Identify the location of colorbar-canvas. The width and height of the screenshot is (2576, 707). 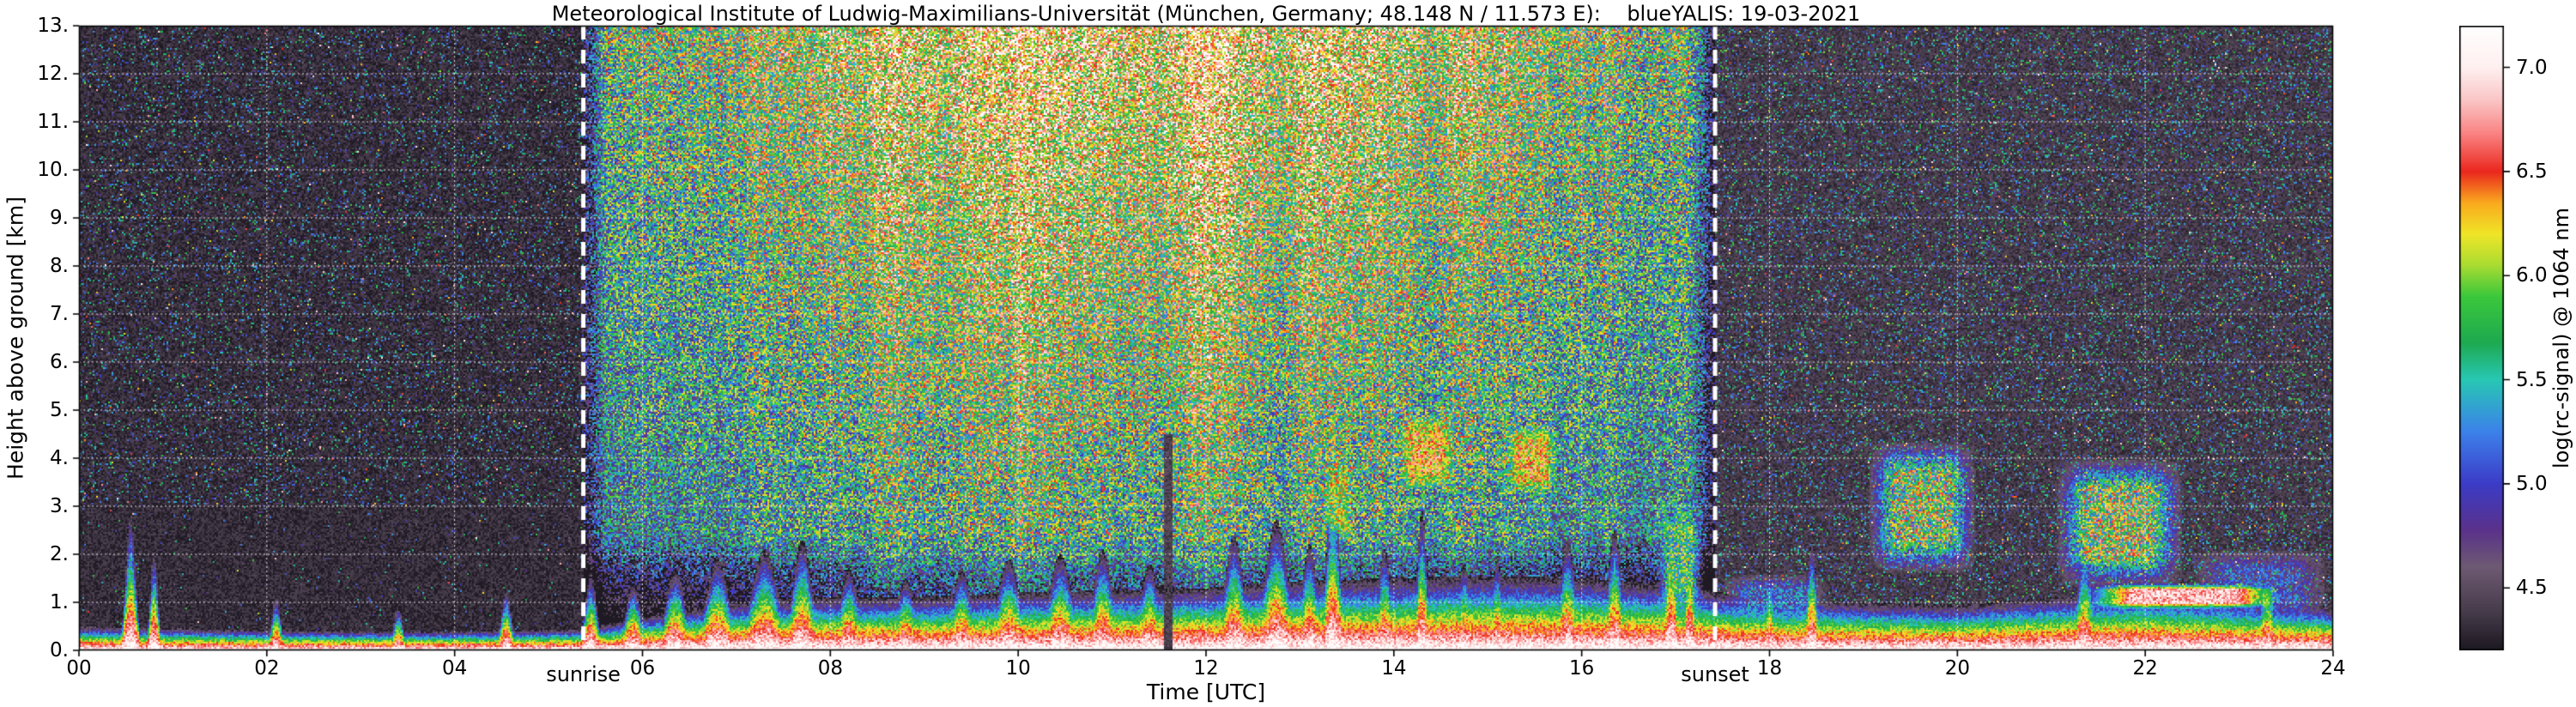
(2485, 338).